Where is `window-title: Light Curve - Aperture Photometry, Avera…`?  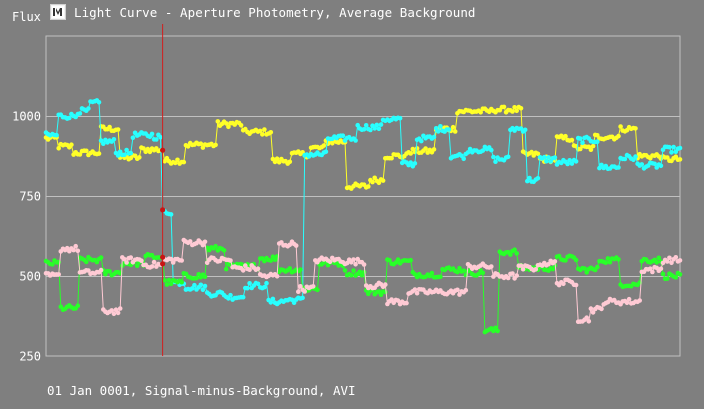 window-title: Light Curve - Aperture Photometry, Avera… is located at coordinates (275, 12).